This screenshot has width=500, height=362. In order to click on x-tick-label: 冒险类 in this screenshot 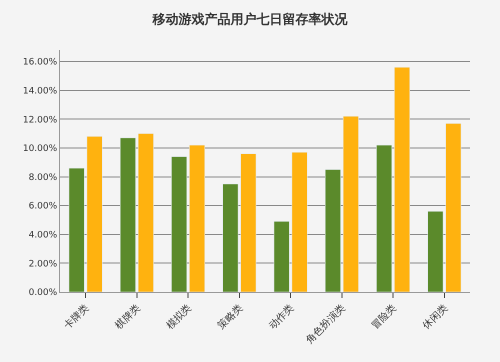, I will do `click(384, 317)`.